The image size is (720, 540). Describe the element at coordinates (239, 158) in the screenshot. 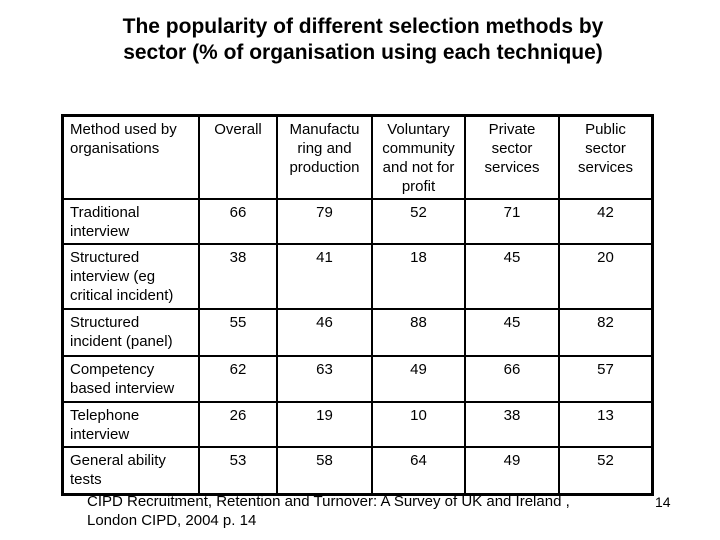

I see `col-header-overall: Overall` at that location.